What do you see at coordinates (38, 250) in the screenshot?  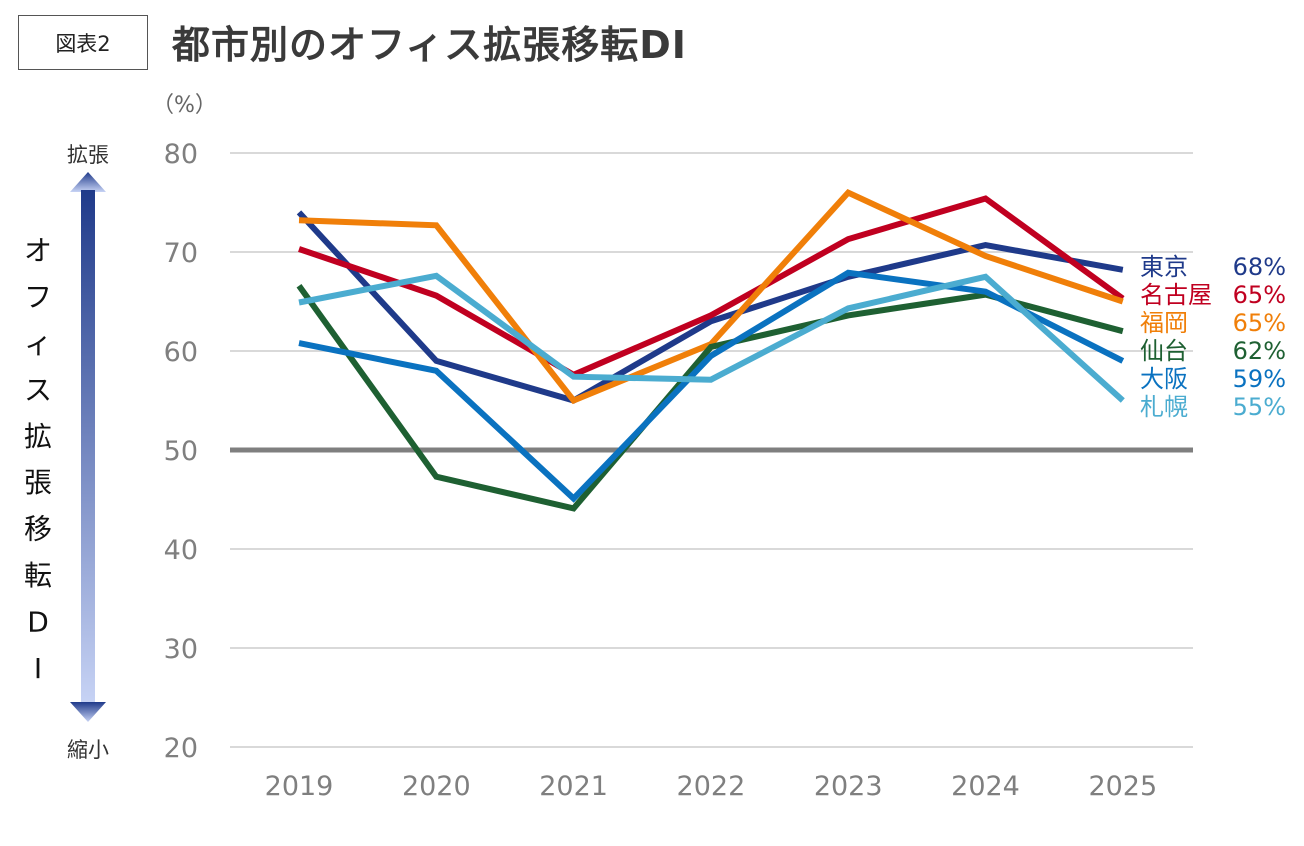 I see `y-axis-title-char: オ` at bounding box center [38, 250].